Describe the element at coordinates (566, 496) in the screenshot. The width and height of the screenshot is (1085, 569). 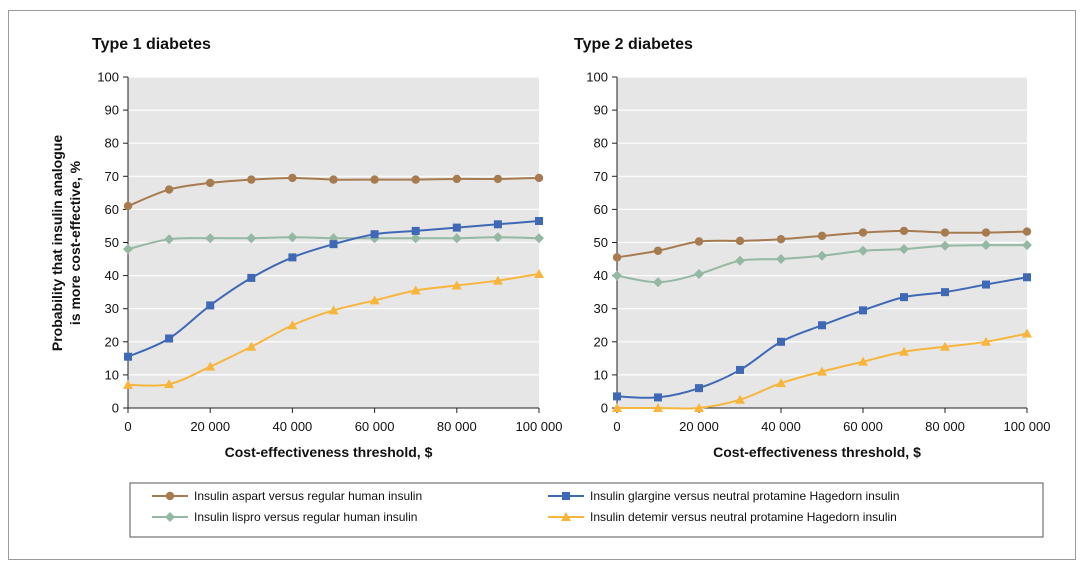
I see `legend-marker-glargine` at that location.